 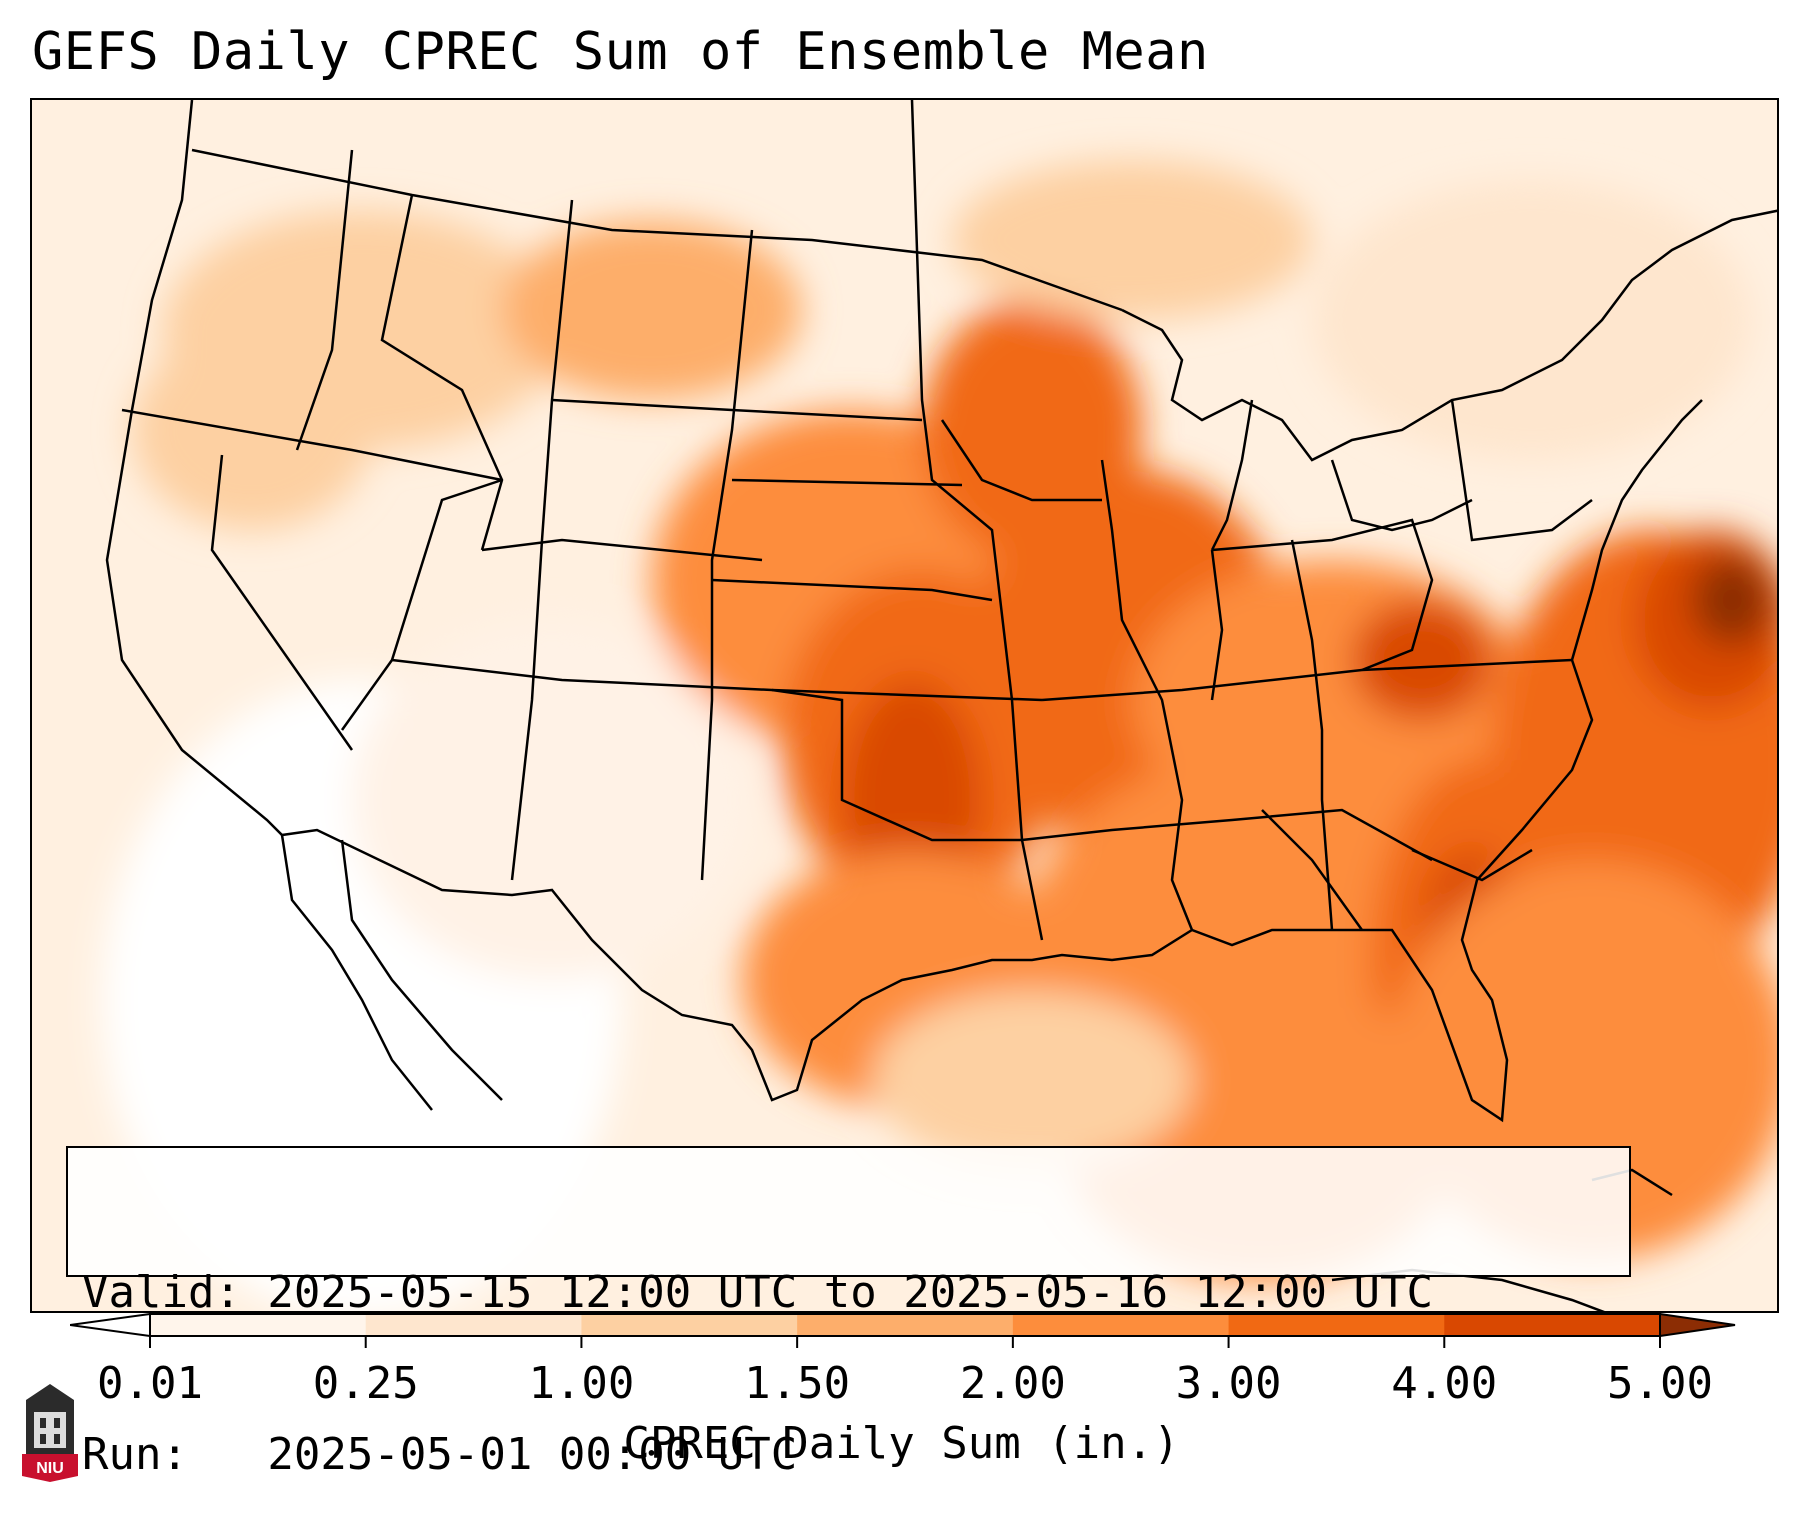 I want to click on colorbar-tick-label: 1.00, so click(x=581, y=1383).